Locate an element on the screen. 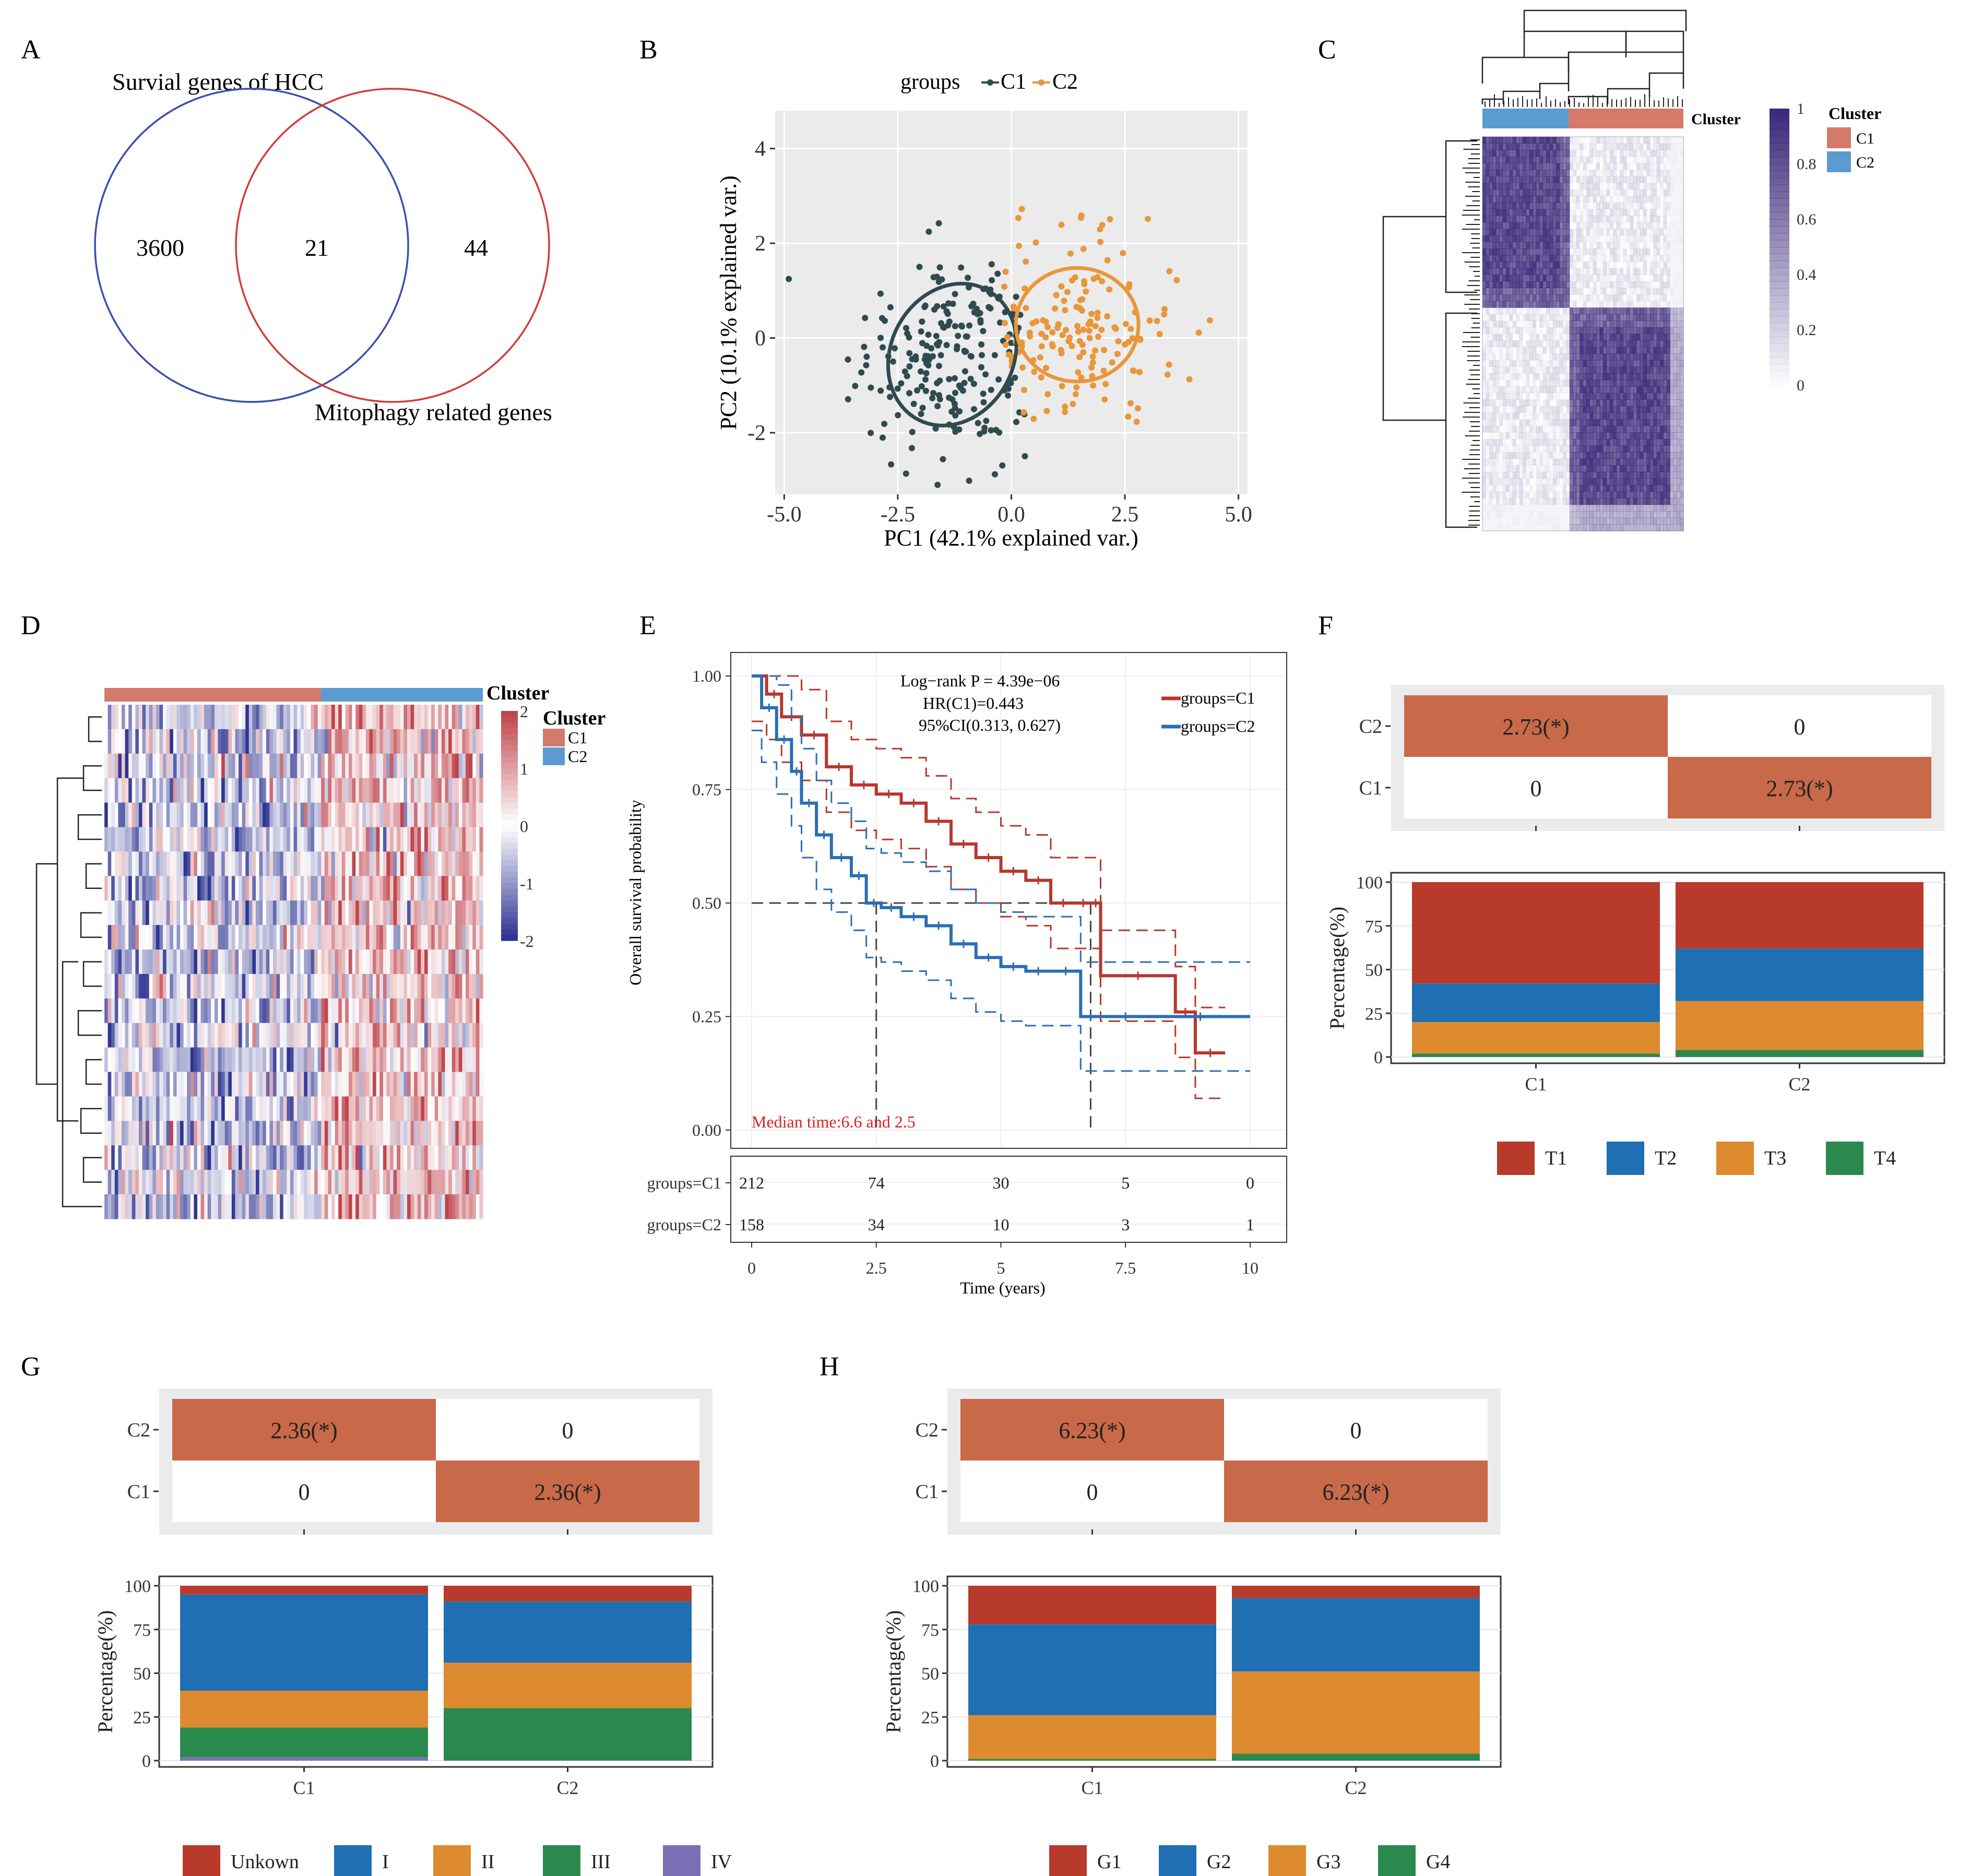 Image resolution: width=1971 pixels, height=1876 pixels. dendrogram-branch is located at coordinates (1605, 20).